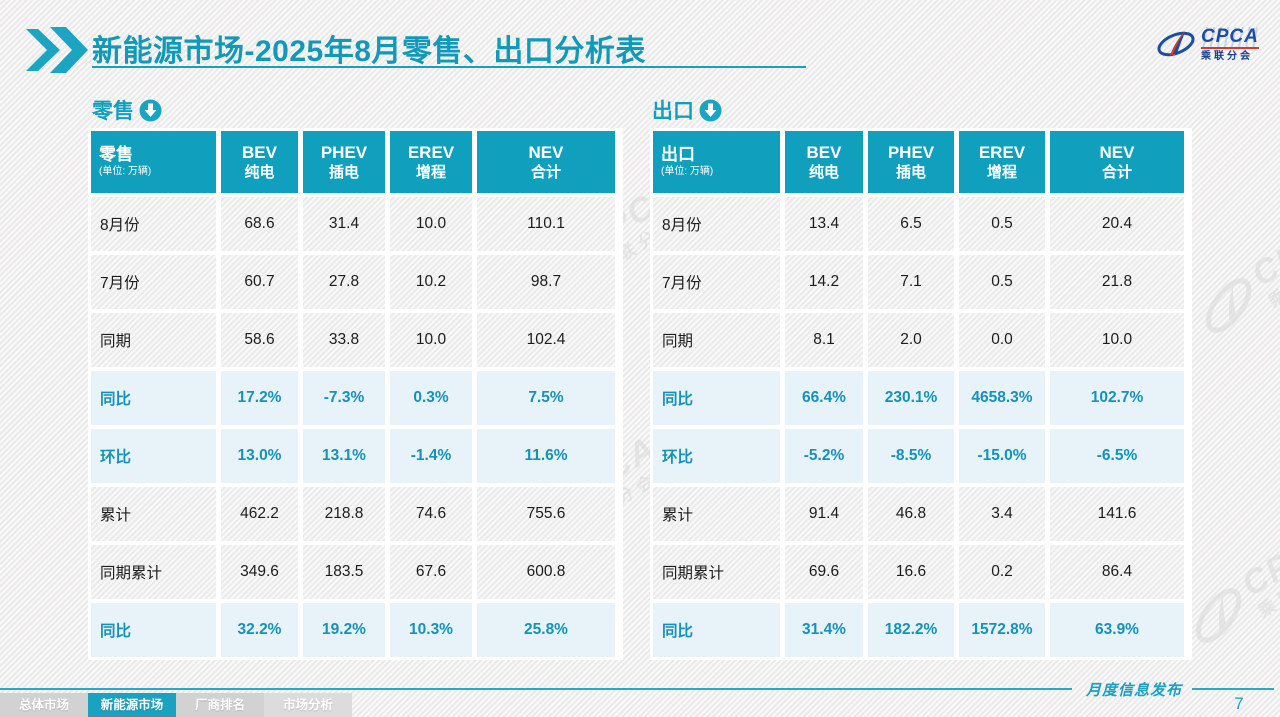 The width and height of the screenshot is (1280, 717). What do you see at coordinates (344, 630) in the screenshot?
I see `table-cell: 19.2%` at bounding box center [344, 630].